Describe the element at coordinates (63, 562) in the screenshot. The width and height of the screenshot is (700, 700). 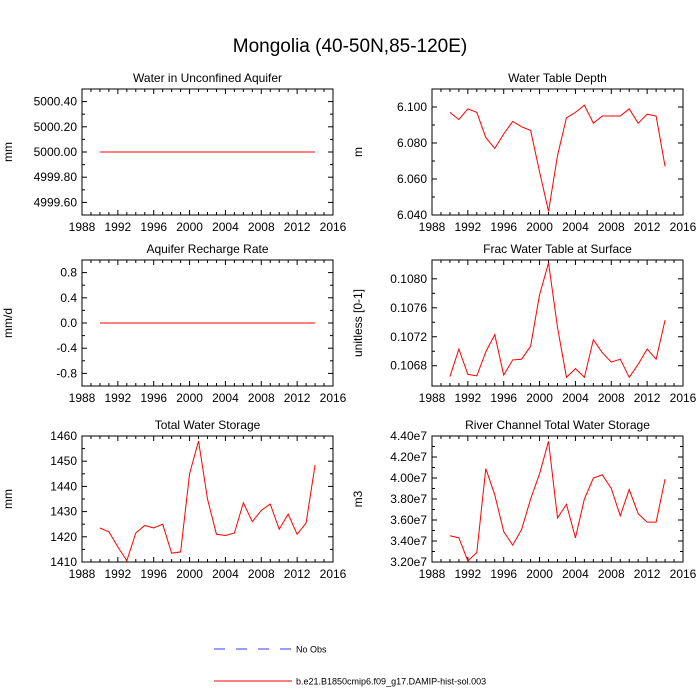
I see `y-tick-label: 1410` at that location.